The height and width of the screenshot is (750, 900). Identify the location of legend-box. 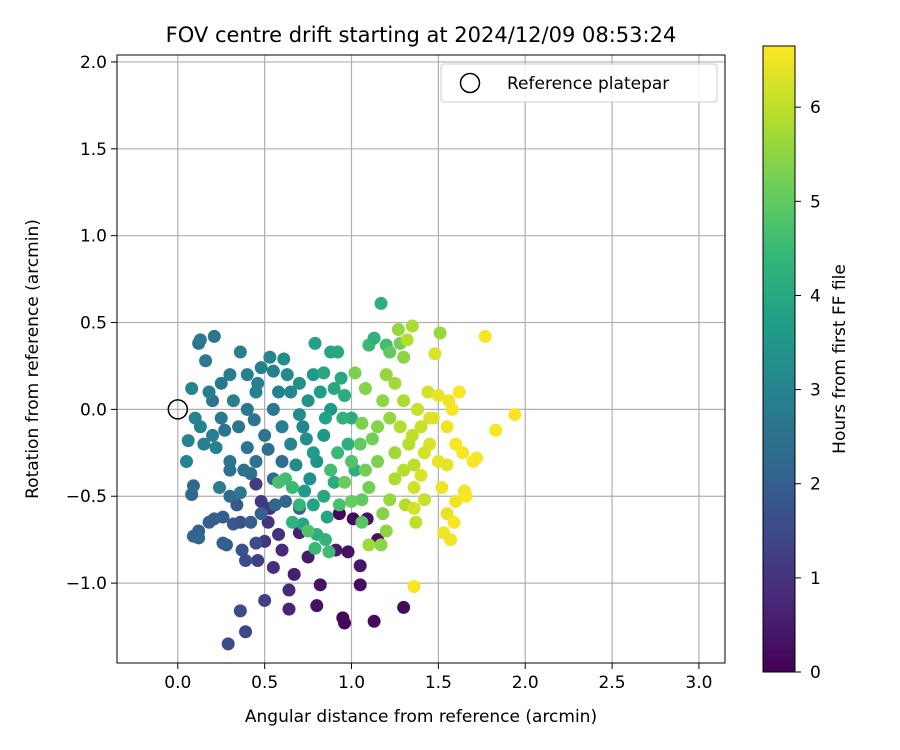
(579, 83).